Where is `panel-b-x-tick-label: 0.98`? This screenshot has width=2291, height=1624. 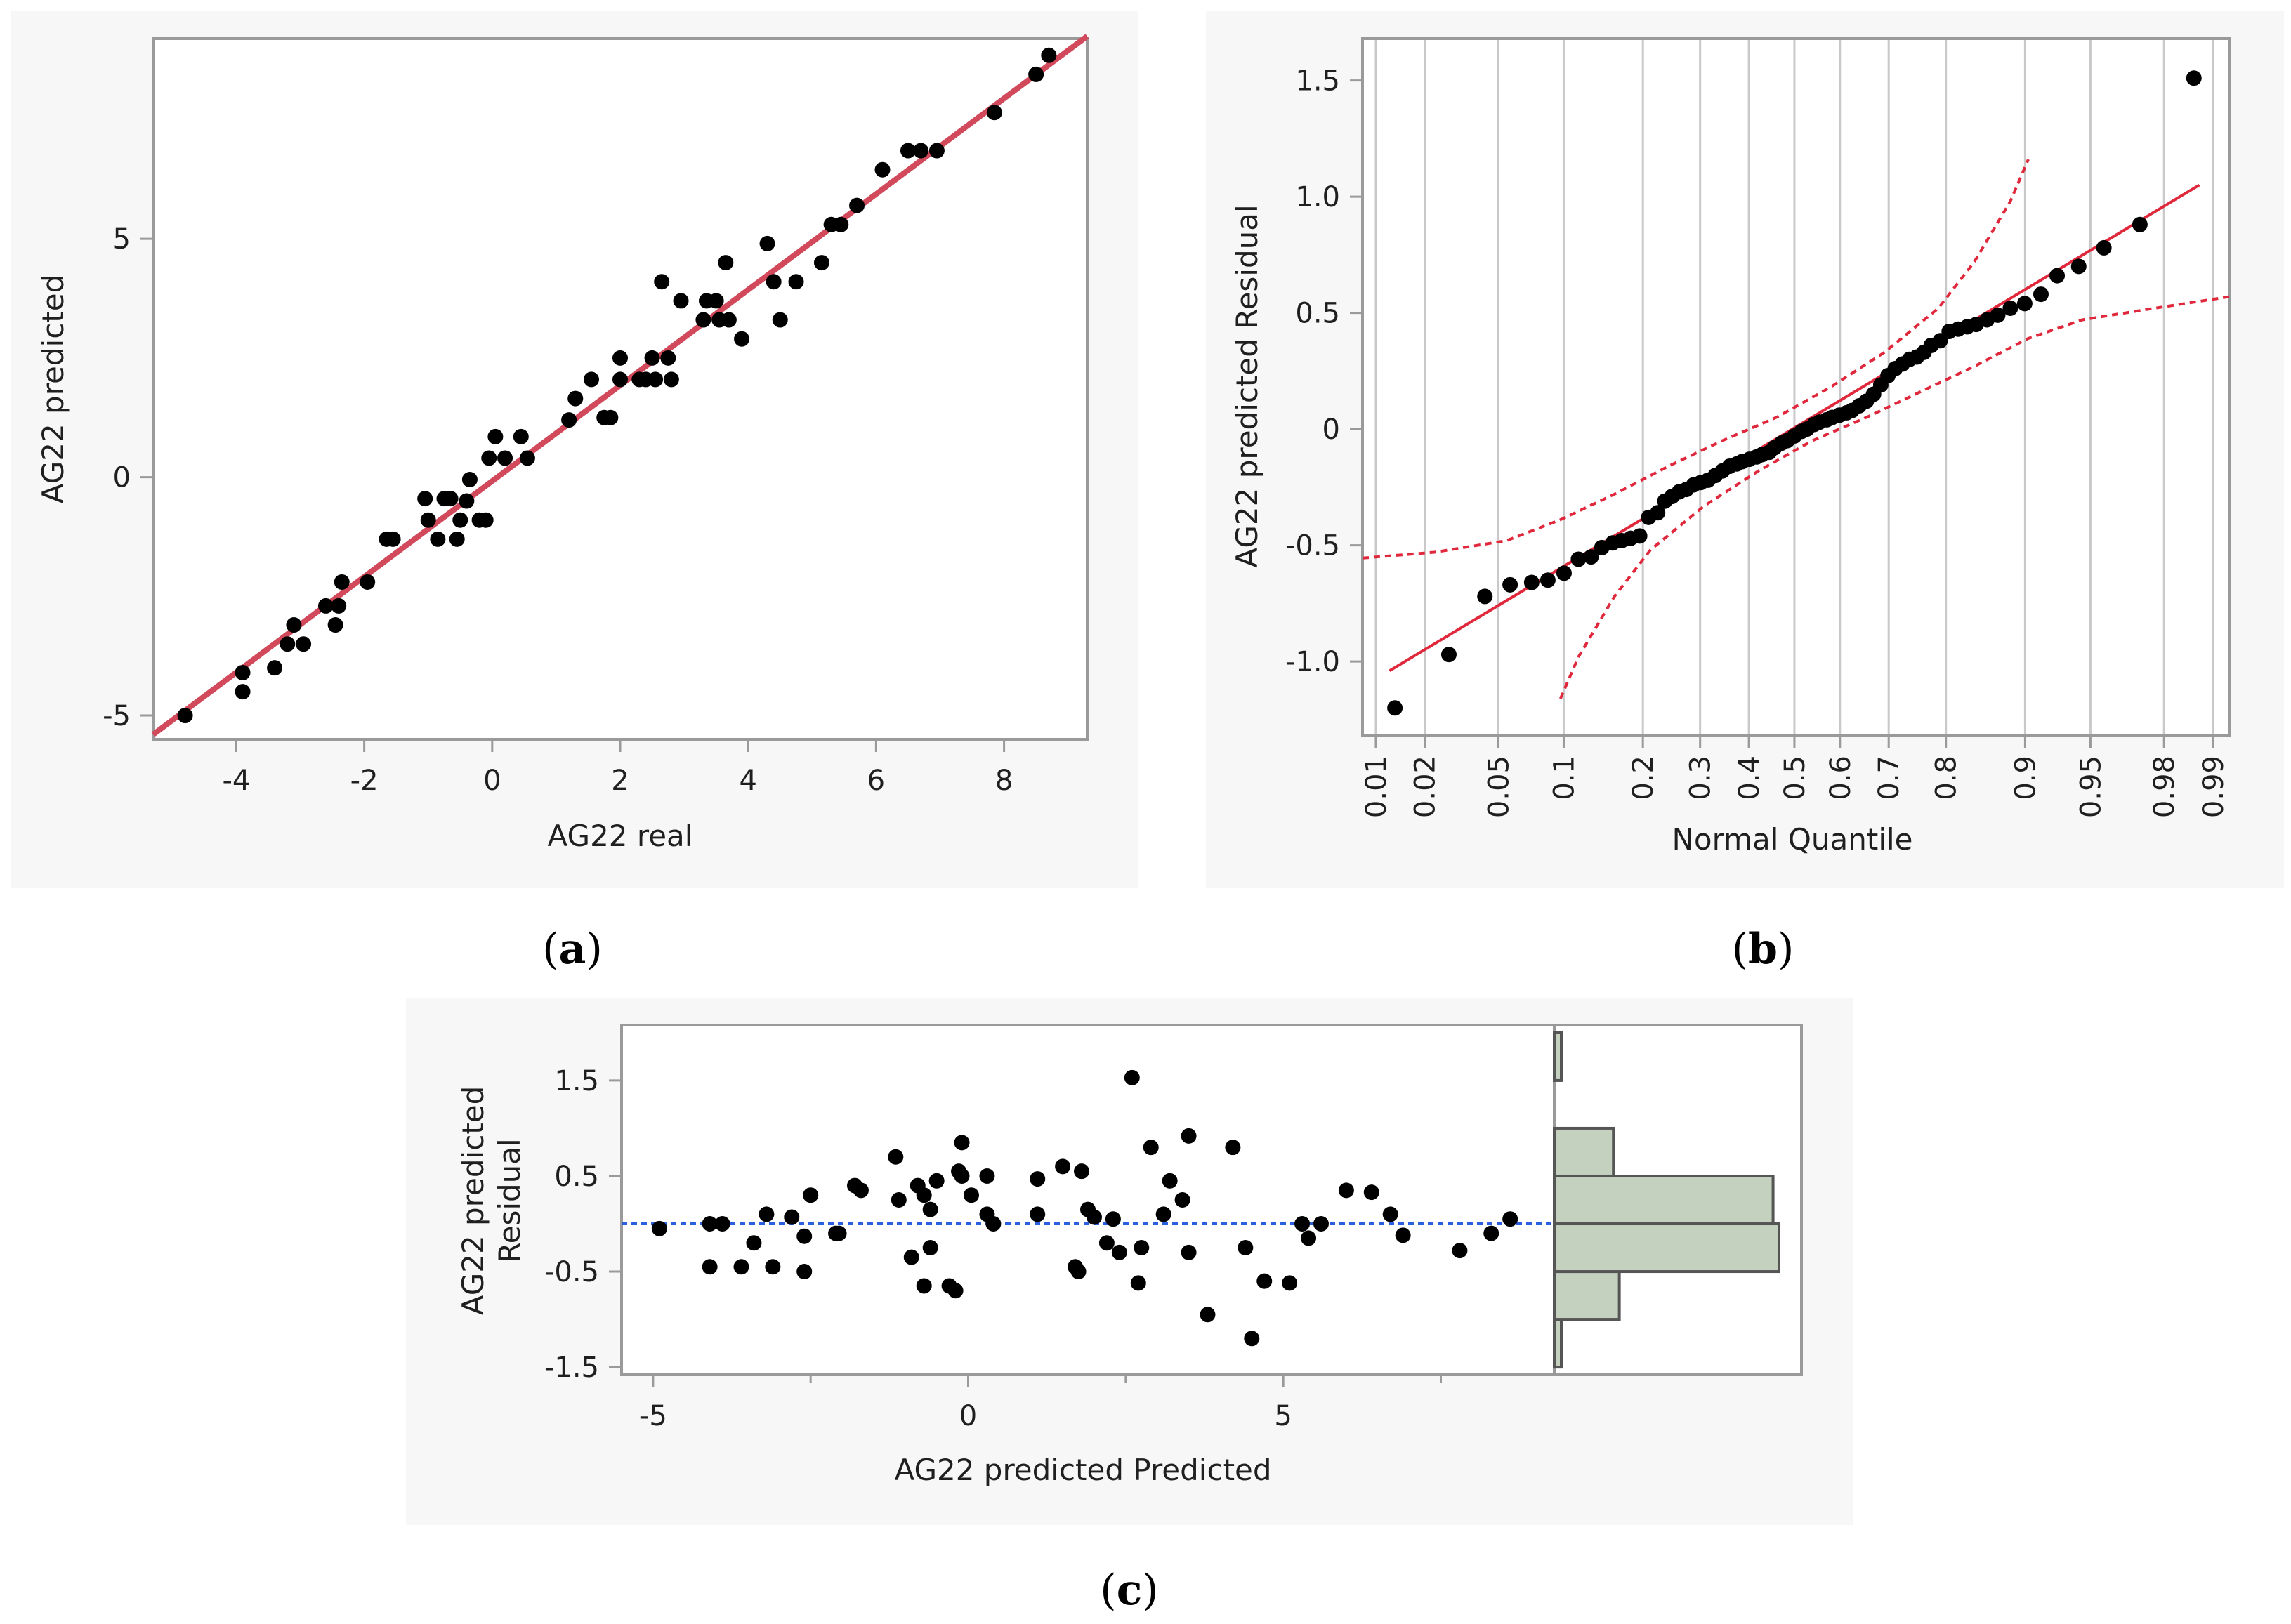 panel-b-x-tick-label: 0.98 is located at coordinates (2164, 786).